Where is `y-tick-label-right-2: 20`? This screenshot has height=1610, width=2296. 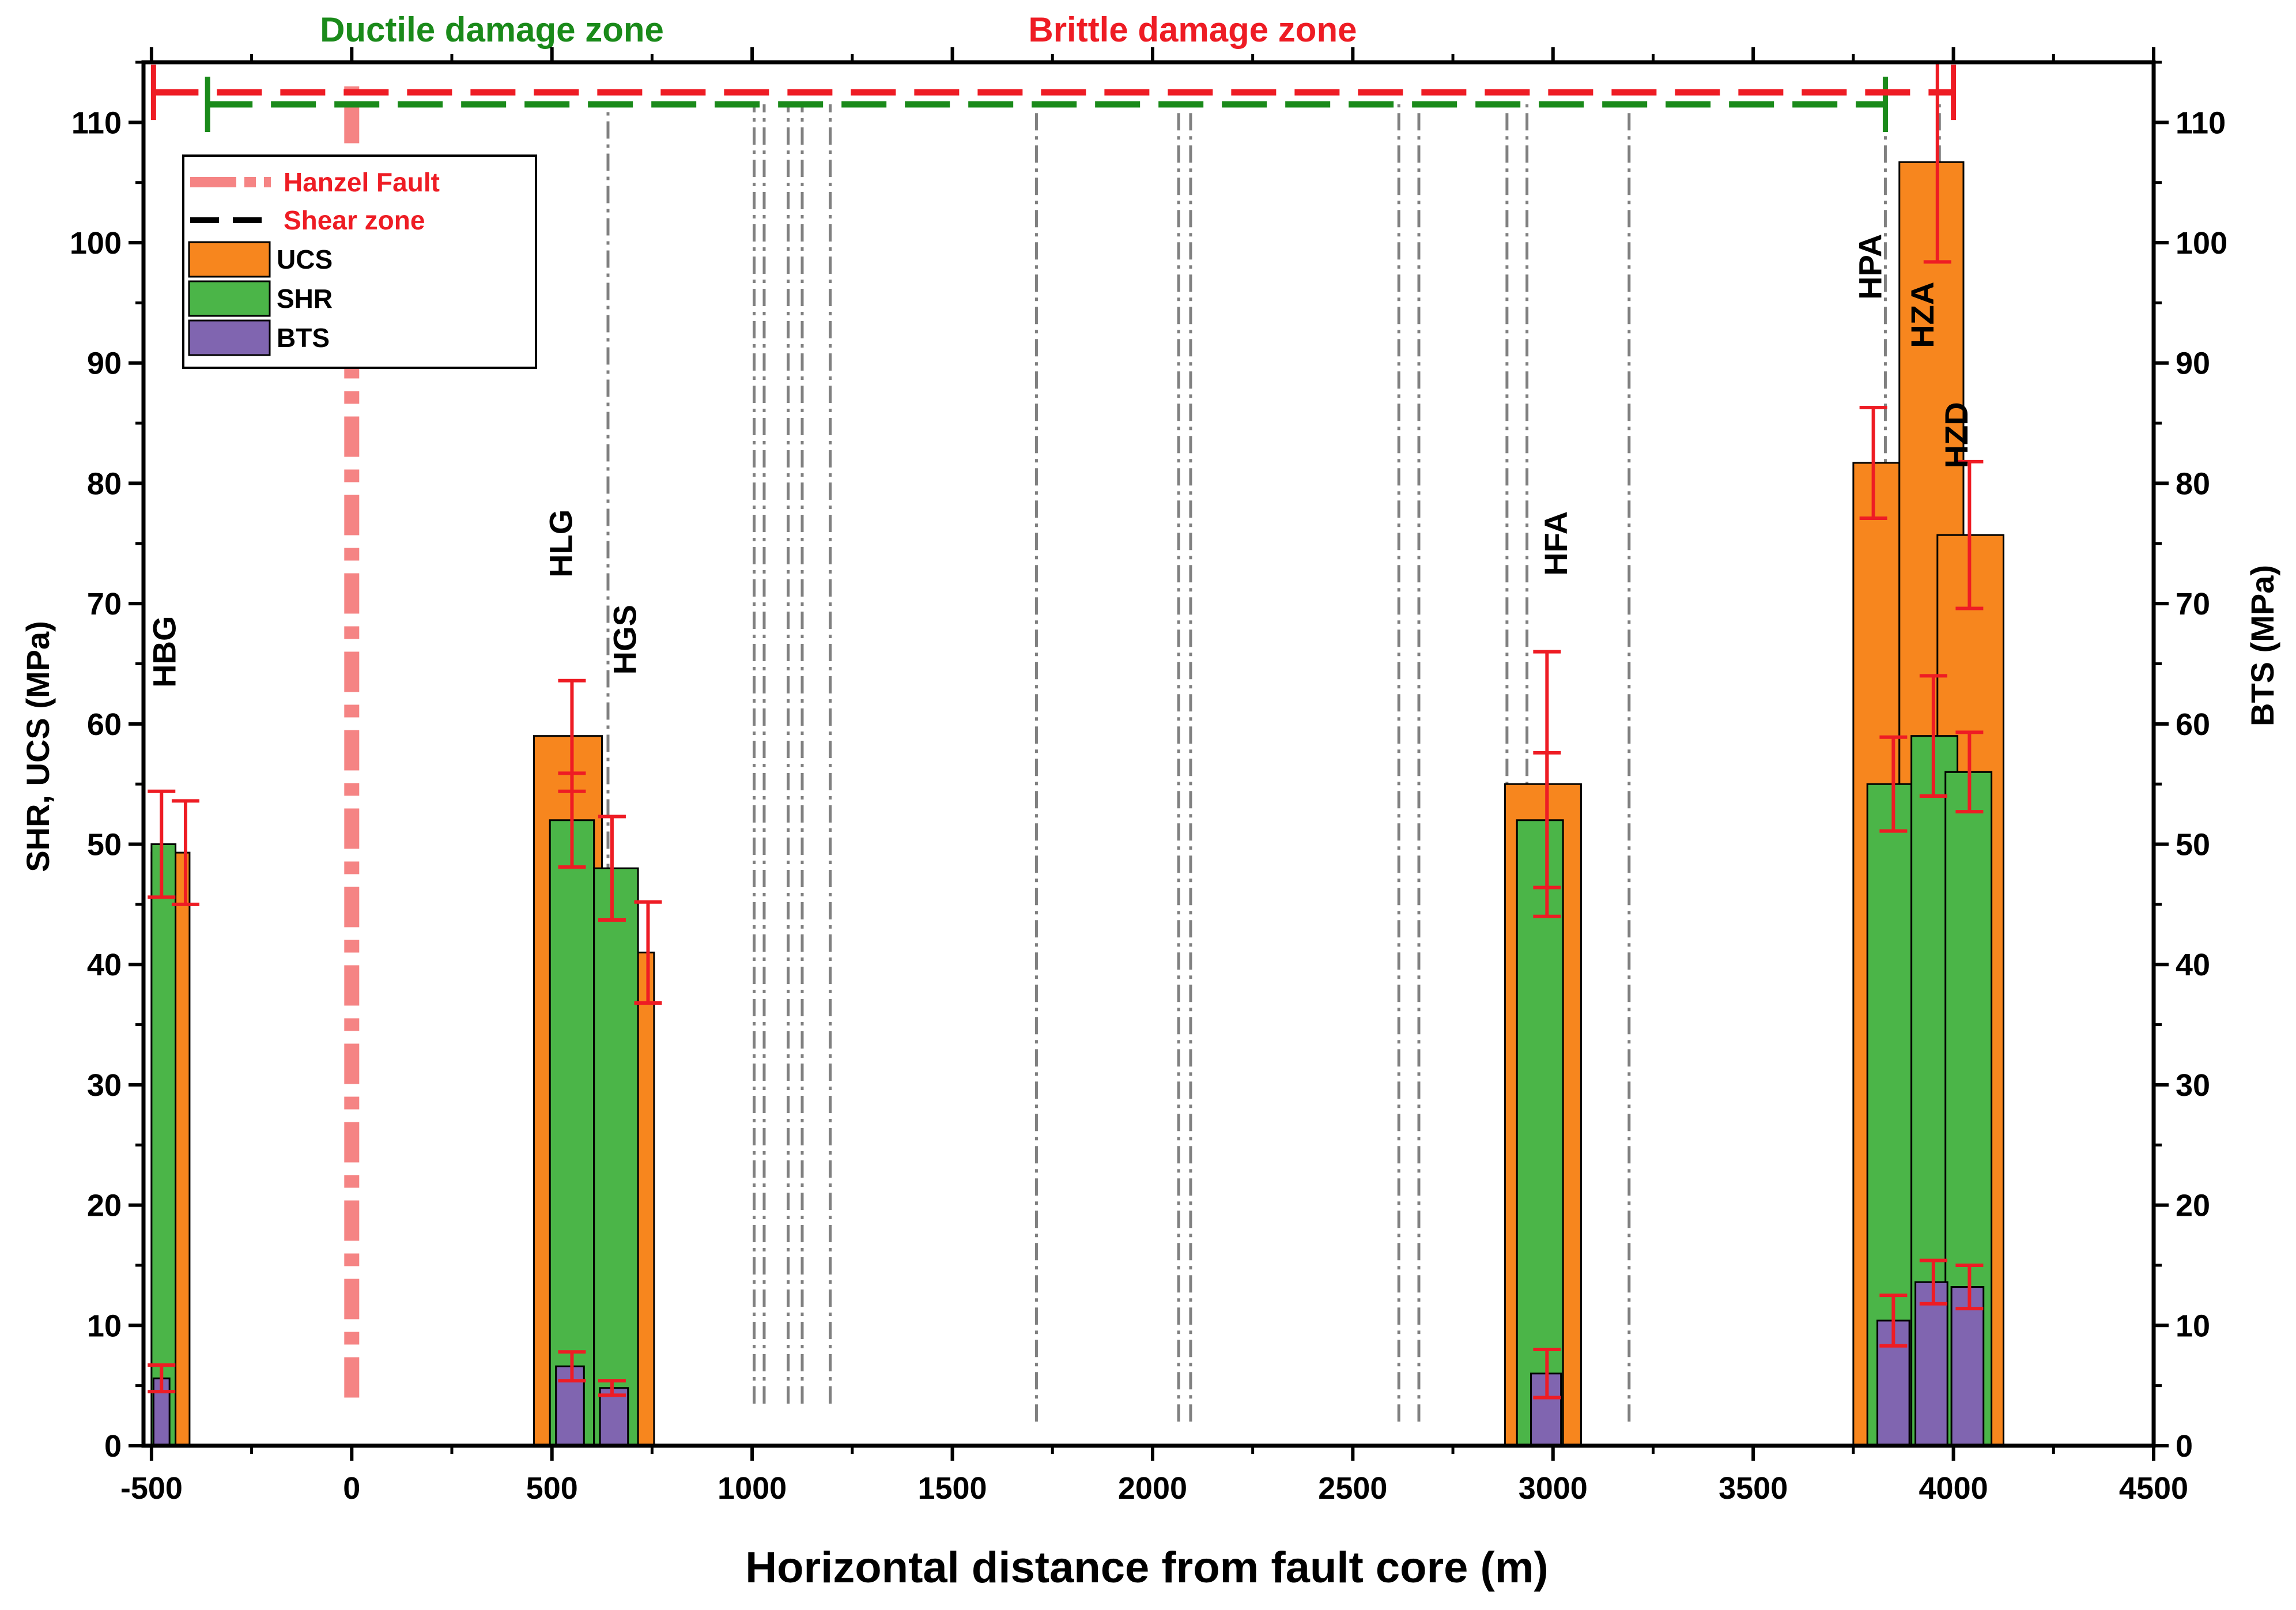 y-tick-label-right-2: 20 is located at coordinates (2193, 1206).